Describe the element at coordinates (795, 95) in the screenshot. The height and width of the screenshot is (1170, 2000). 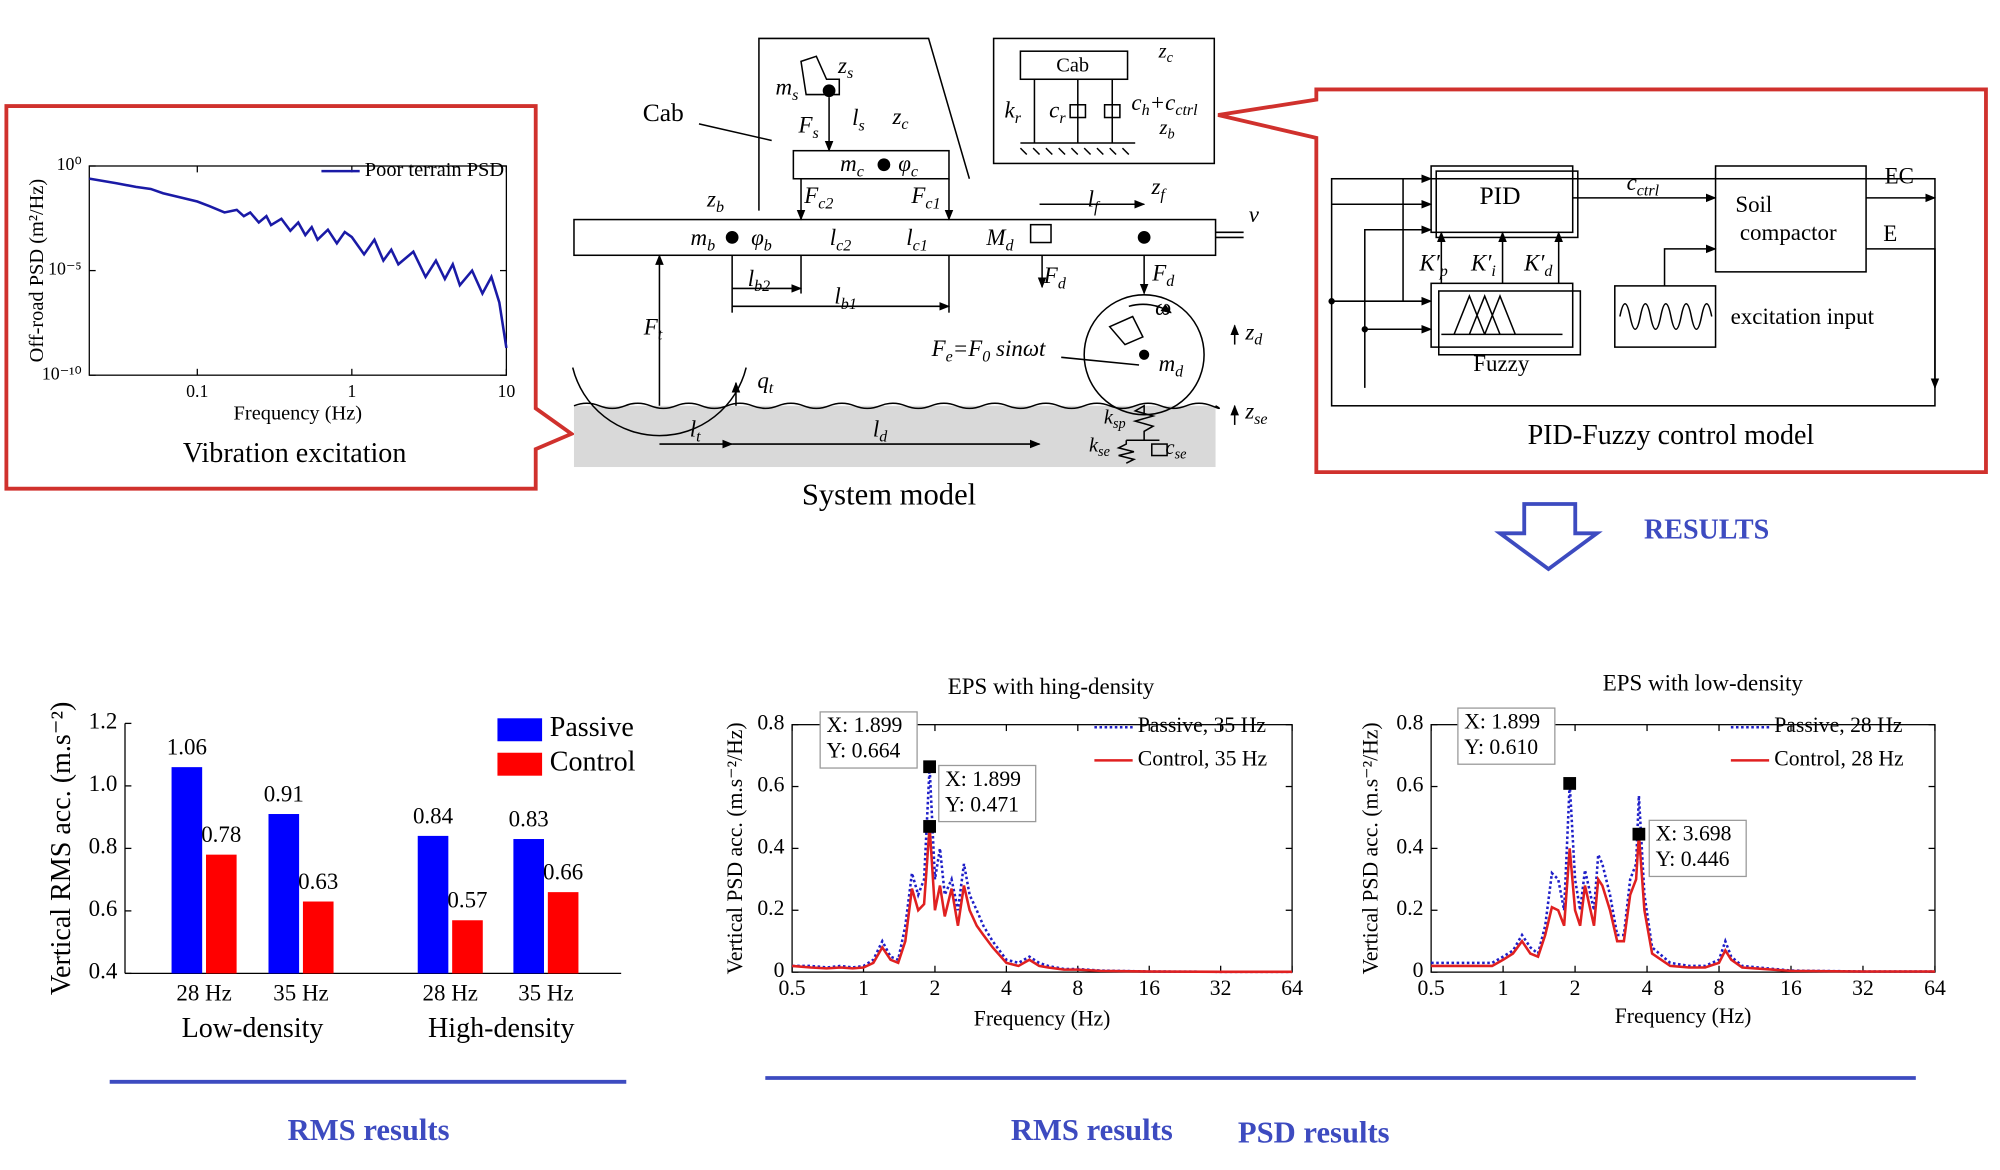
I see `label-subscript: s` at that location.